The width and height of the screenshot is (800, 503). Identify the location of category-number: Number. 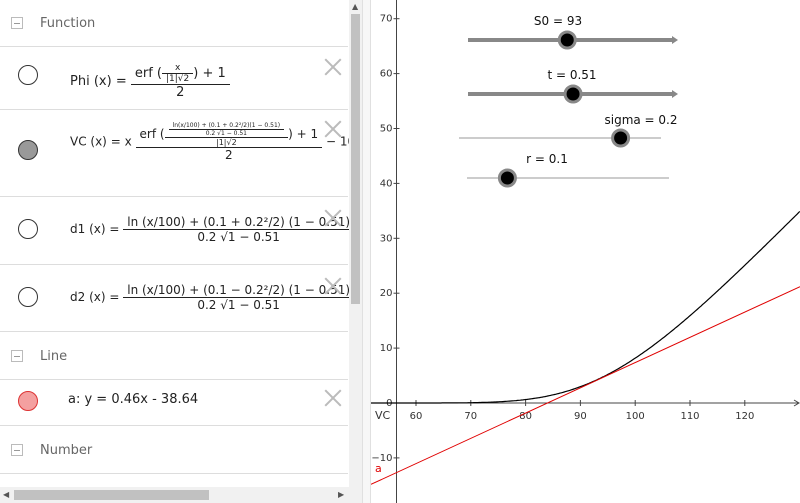
(174, 451).